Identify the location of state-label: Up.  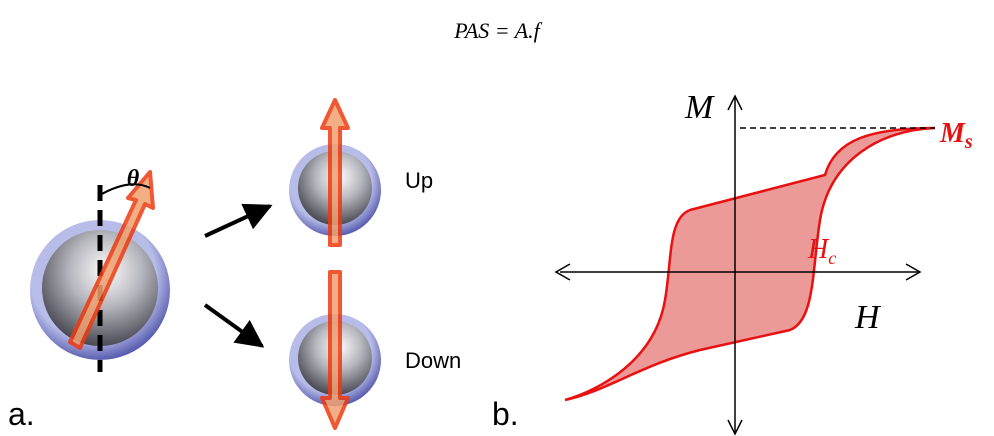
(419, 180).